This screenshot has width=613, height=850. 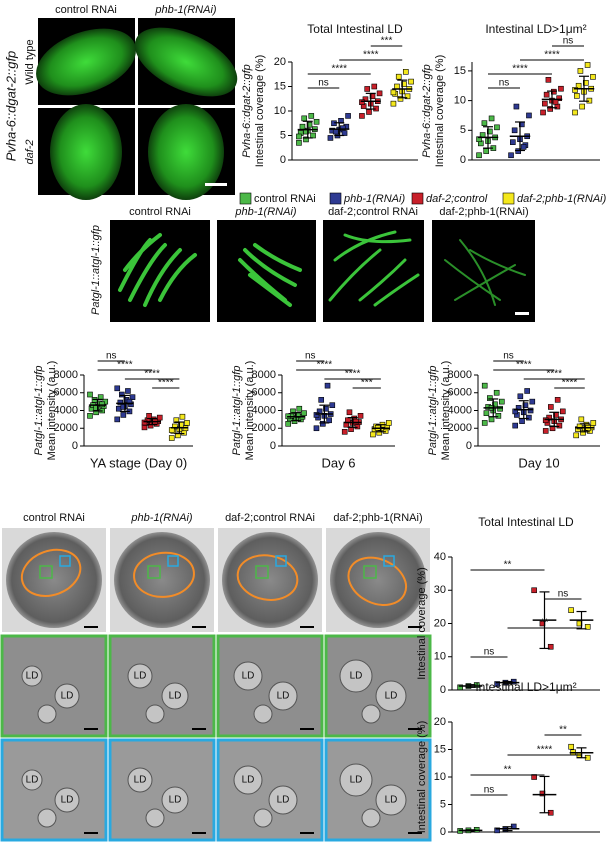 I want to click on y-tick-label: 5, so click(x=463, y=130).